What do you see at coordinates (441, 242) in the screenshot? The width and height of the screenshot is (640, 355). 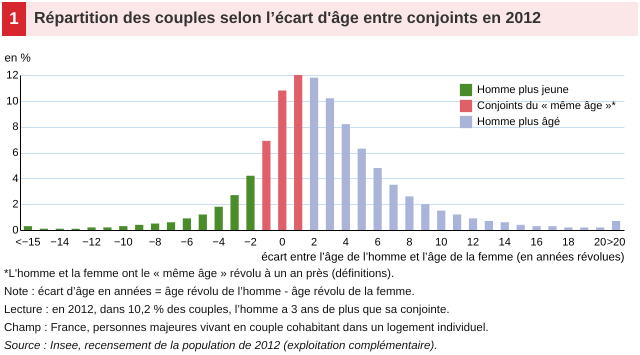 I see `x-tick-label: 10` at bounding box center [441, 242].